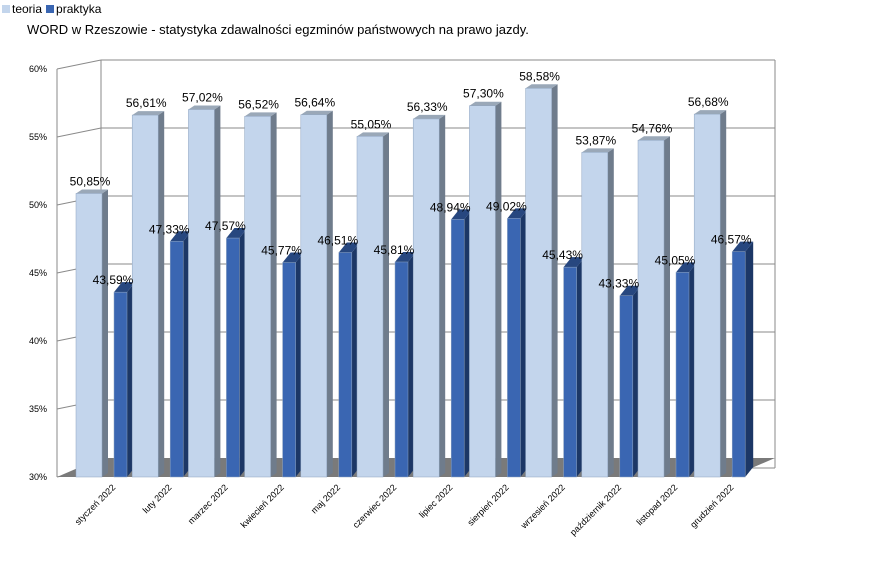 The height and width of the screenshot is (569, 879). What do you see at coordinates (225, 226) in the screenshot?
I see `data-label-praktyka: 47,57%` at bounding box center [225, 226].